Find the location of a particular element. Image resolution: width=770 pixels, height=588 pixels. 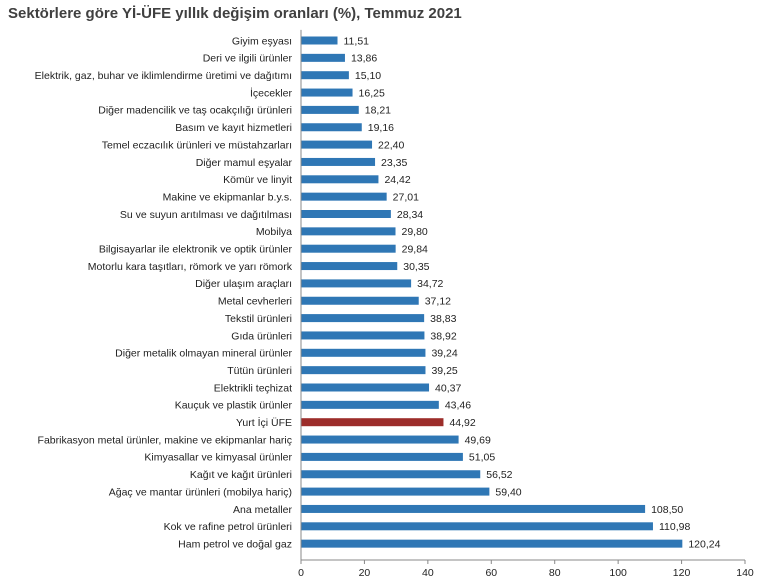

value-label: 11,51 is located at coordinates (357, 41).